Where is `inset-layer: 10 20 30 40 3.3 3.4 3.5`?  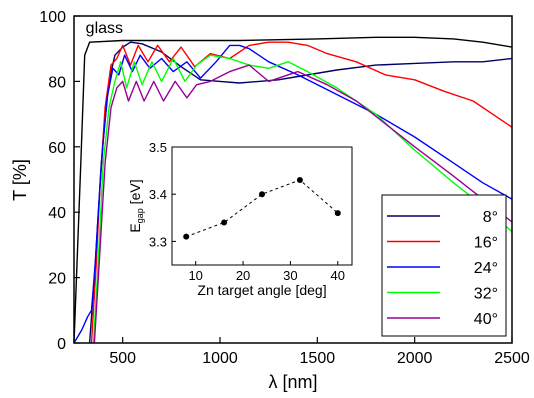 inset-layer: 10 20 30 40 3.3 3.4 3.5 is located at coordinates (247, 211).